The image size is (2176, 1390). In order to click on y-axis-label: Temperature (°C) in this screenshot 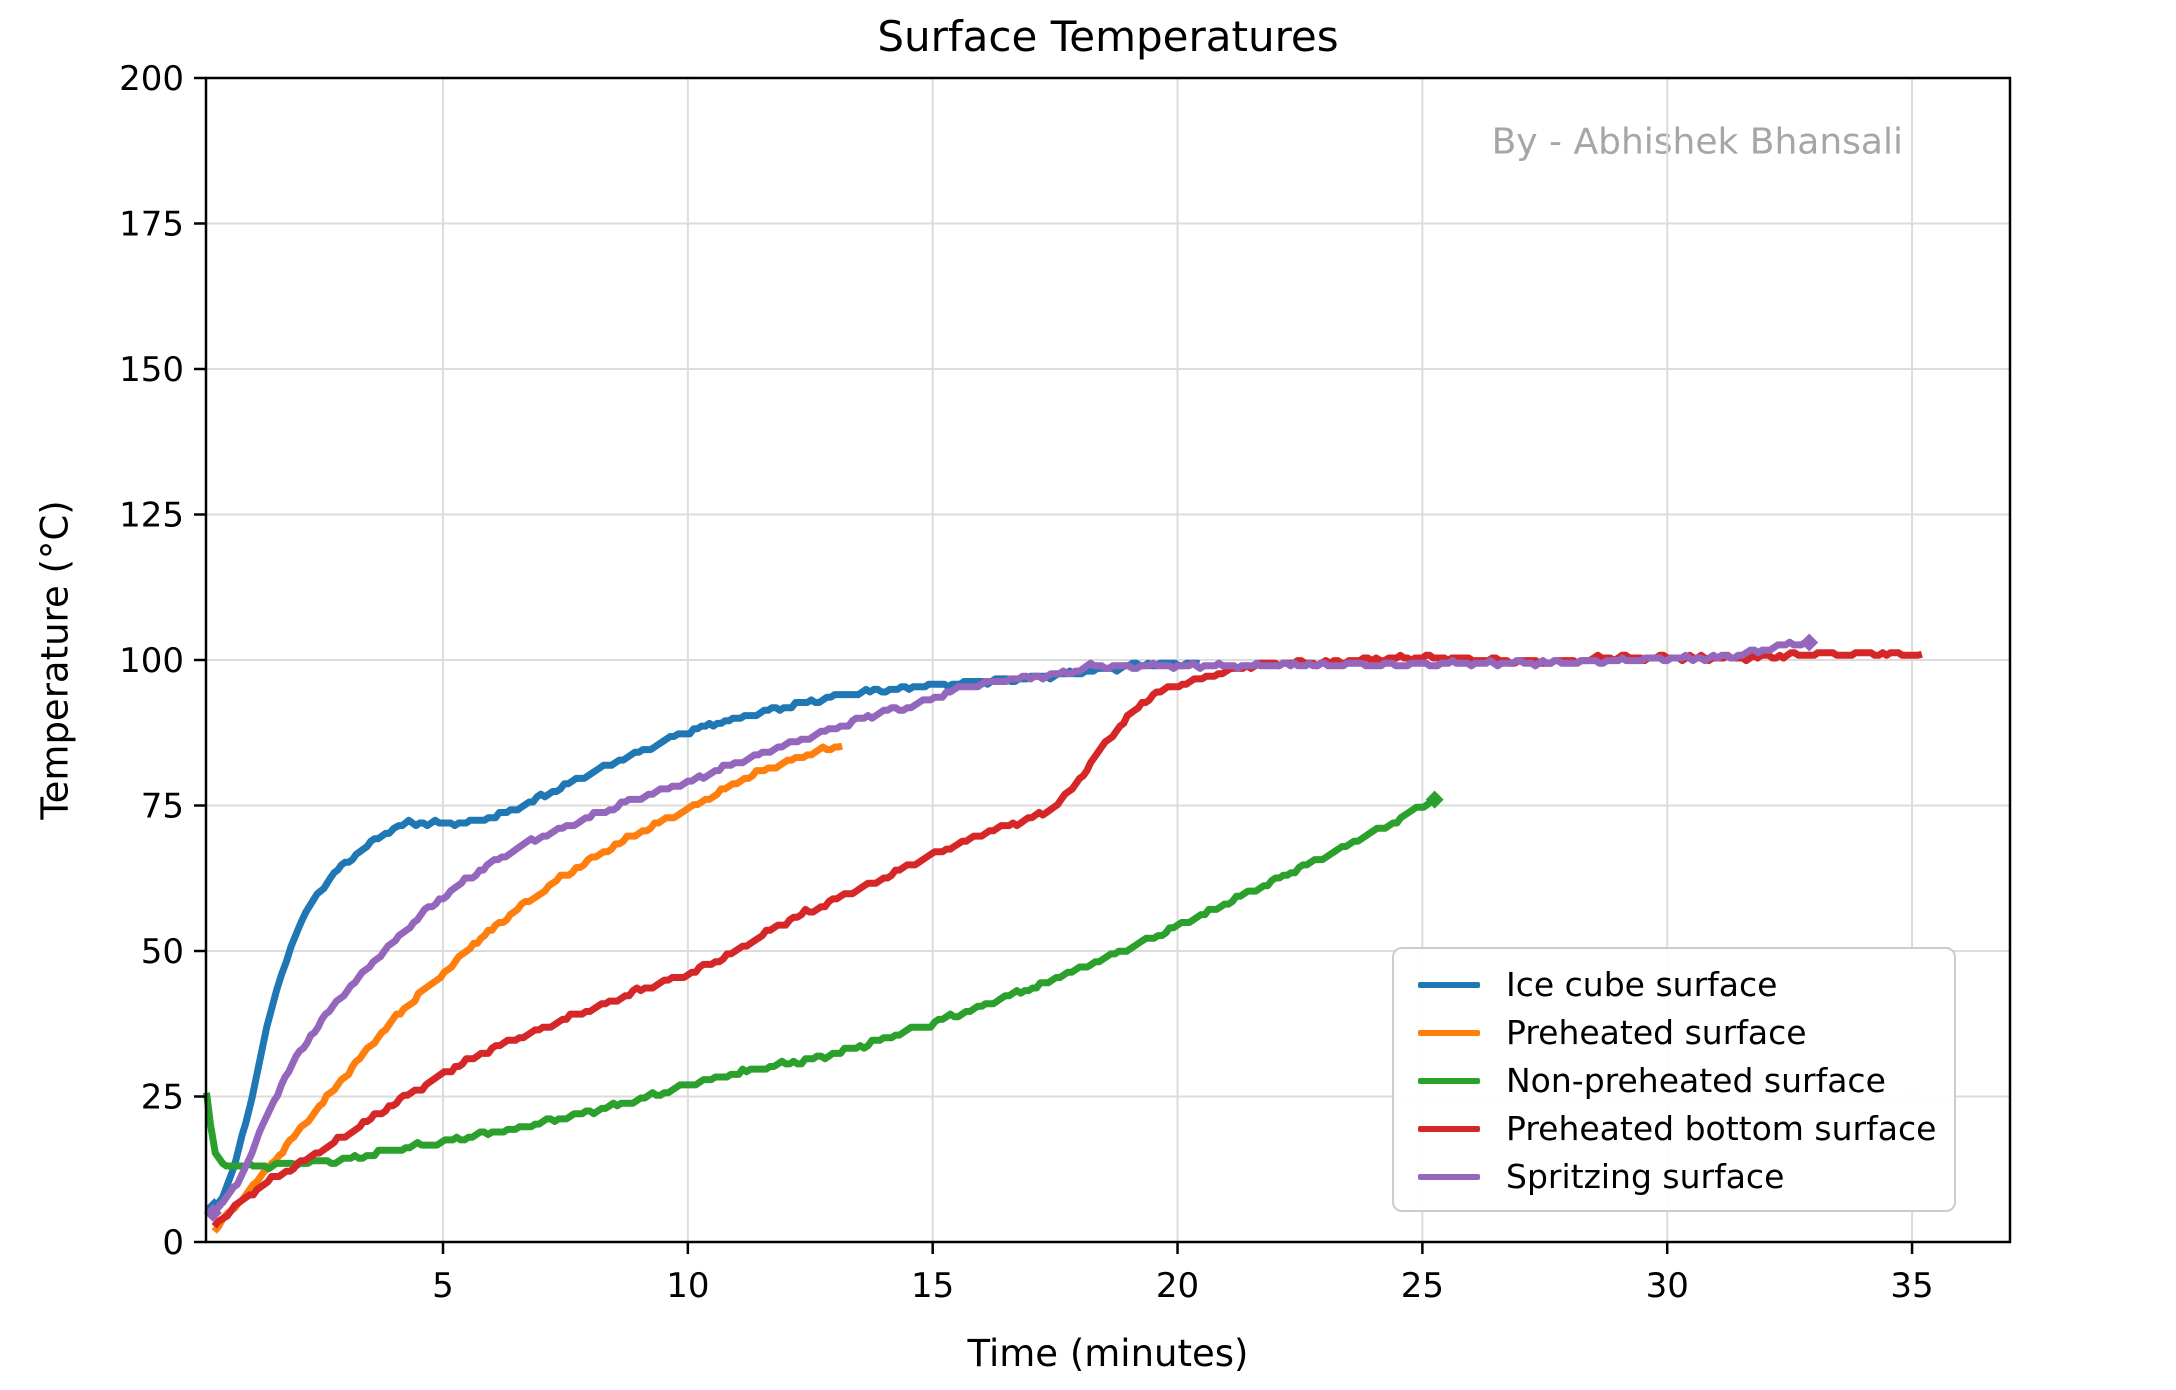, I will do `click(55, 660)`.